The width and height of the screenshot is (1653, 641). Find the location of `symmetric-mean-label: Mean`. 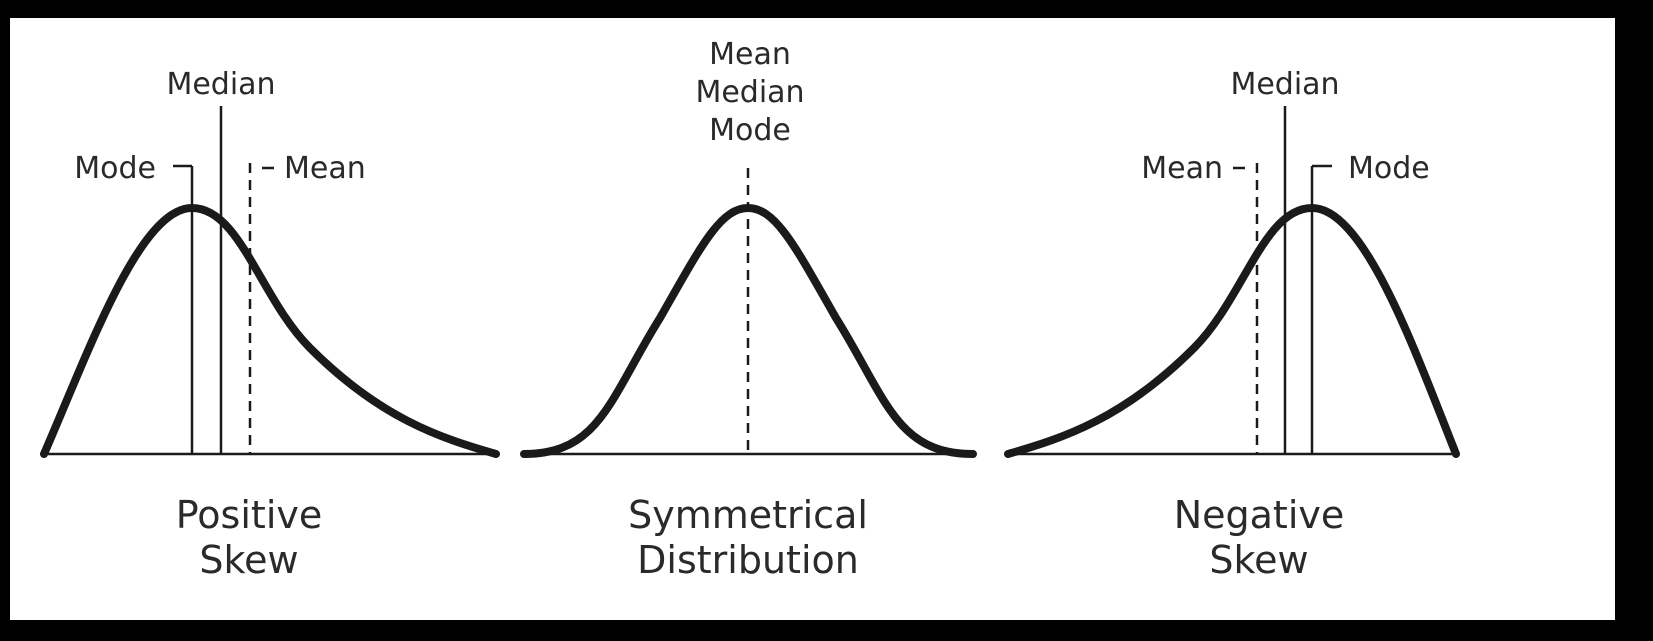

symmetric-mean-label: Mean is located at coordinates (750, 54).